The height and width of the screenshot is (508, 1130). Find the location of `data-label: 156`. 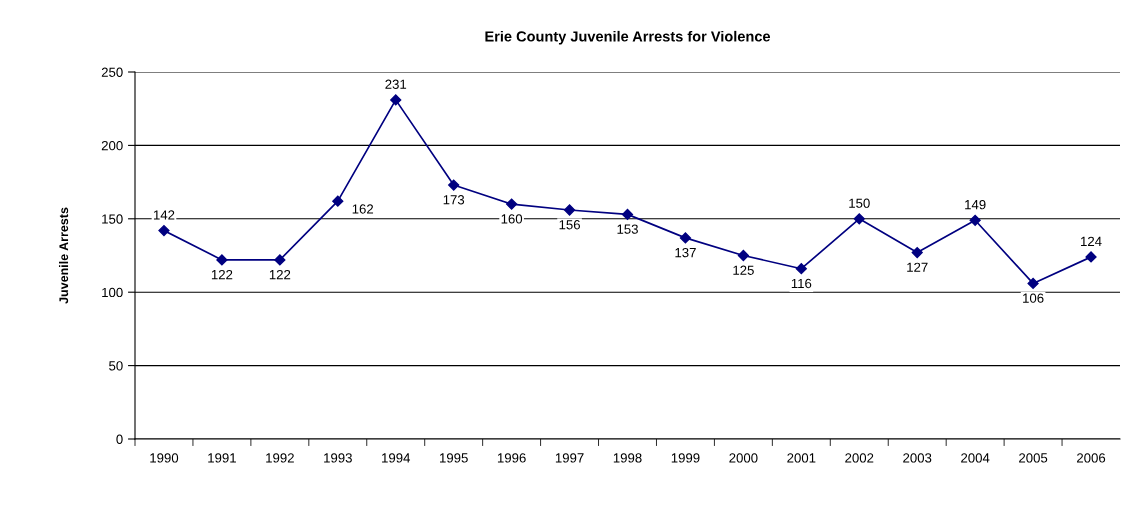

data-label: 156 is located at coordinates (569, 225).